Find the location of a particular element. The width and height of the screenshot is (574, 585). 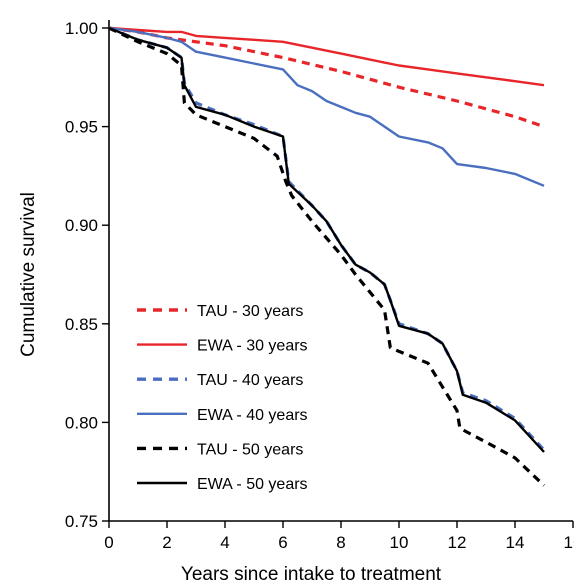

y-tick-label: 0.80 is located at coordinates (81, 422).